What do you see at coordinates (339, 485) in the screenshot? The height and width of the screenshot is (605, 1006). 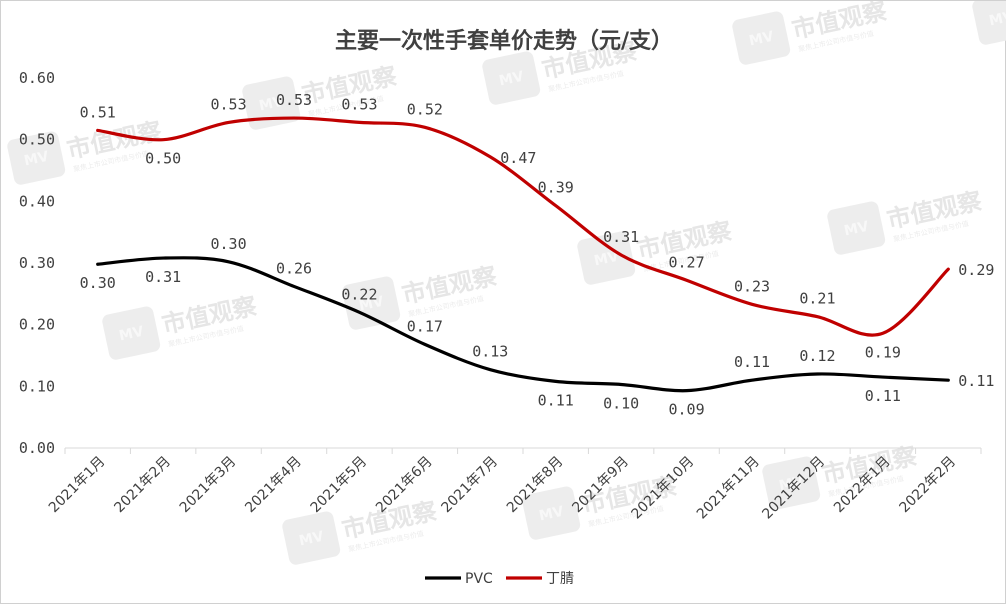 I see `x-tick-label: 2021年5月` at bounding box center [339, 485].